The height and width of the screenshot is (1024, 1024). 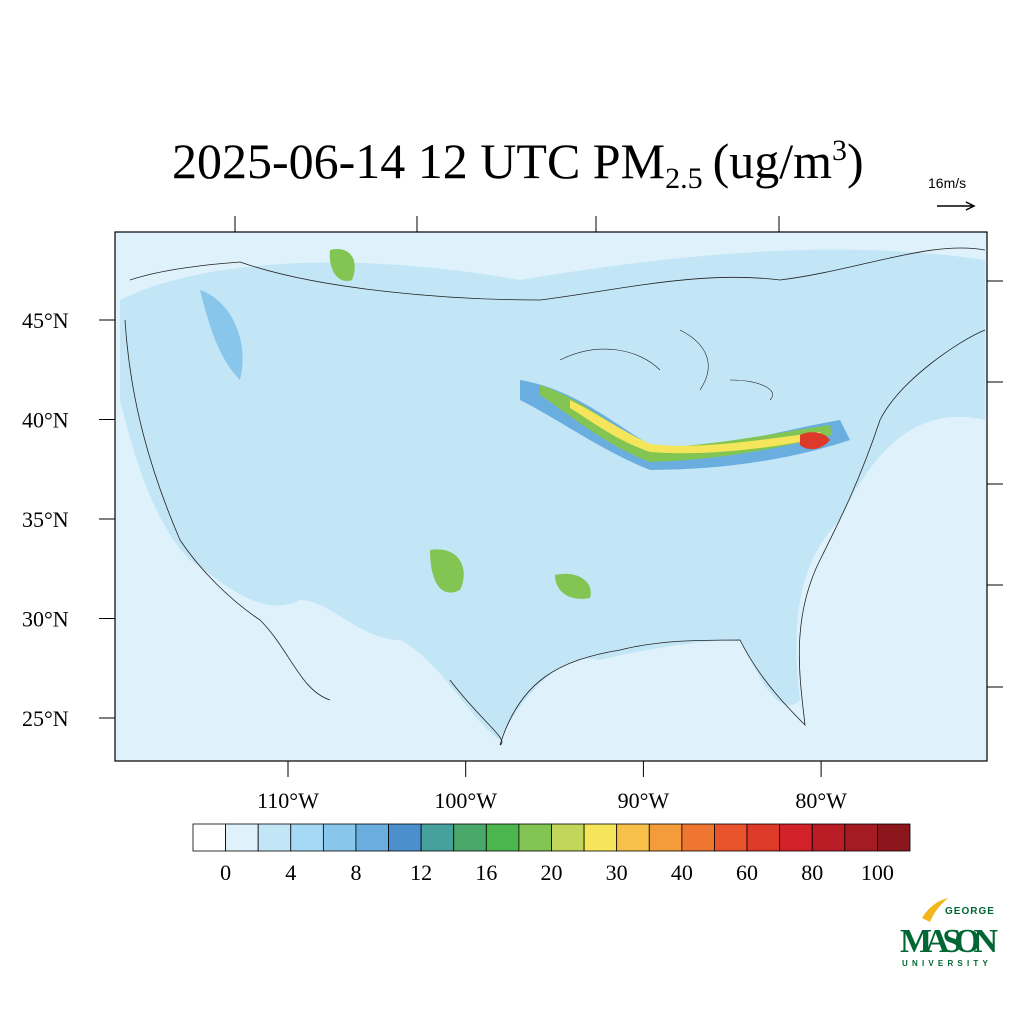 I want to click on title-main: 2025-06-14 12 UTC PM, so click(x=418, y=161).